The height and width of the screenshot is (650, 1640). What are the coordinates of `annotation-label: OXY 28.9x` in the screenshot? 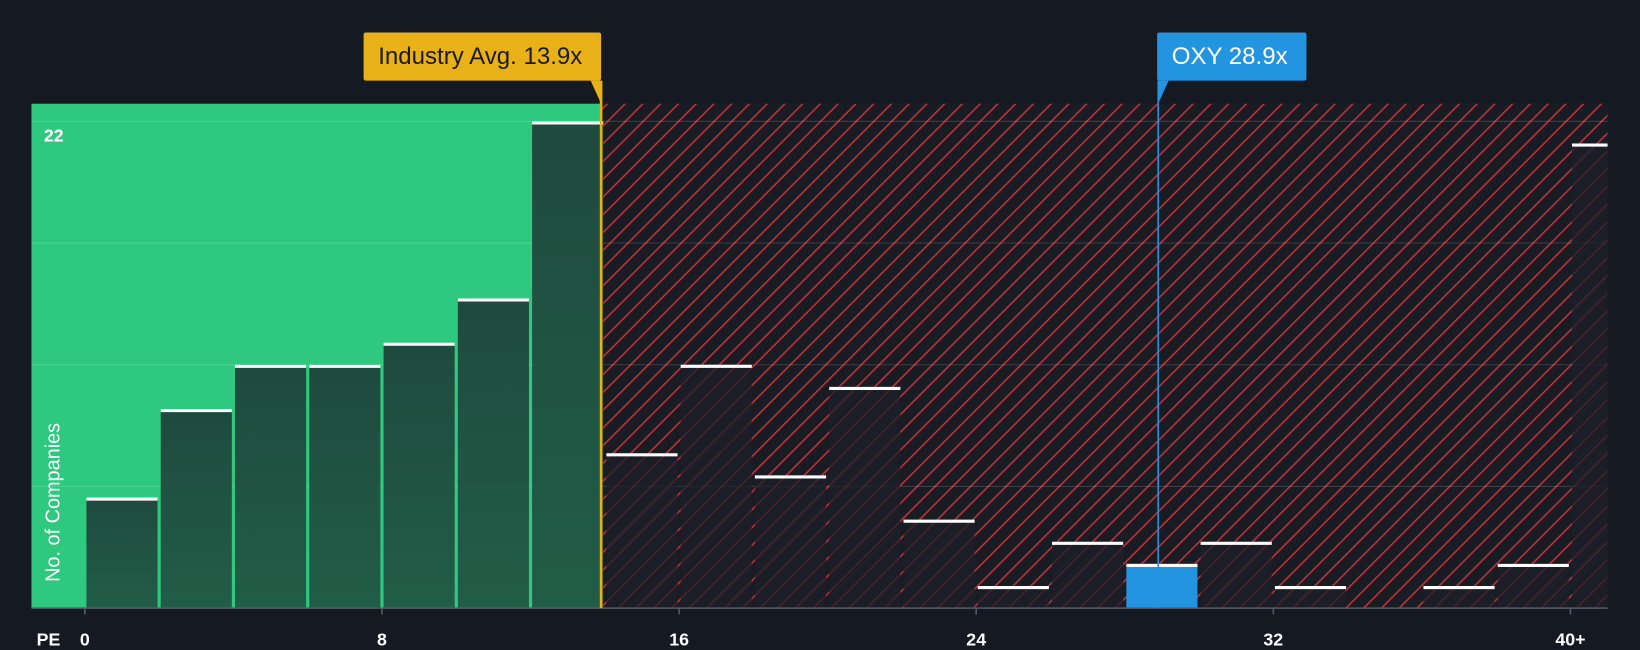 It's located at (1230, 56).